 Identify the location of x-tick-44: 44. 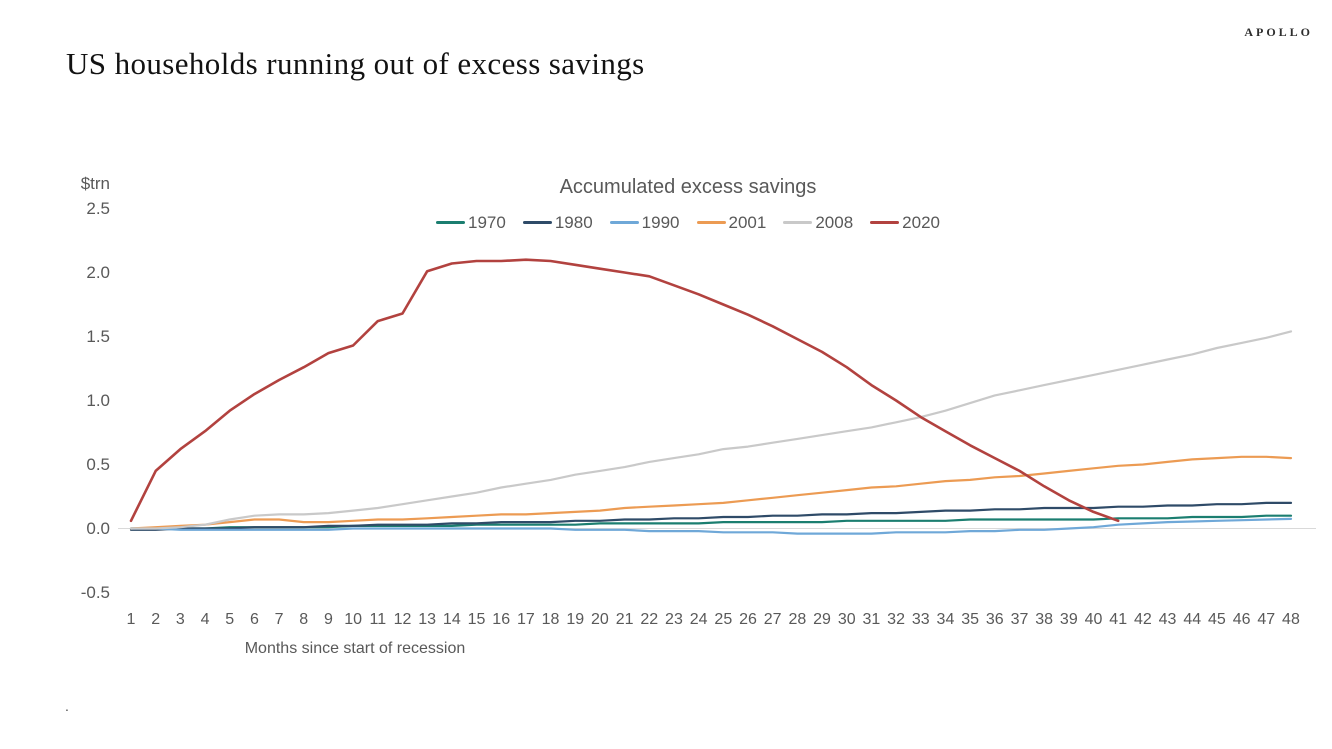
(1192, 619).